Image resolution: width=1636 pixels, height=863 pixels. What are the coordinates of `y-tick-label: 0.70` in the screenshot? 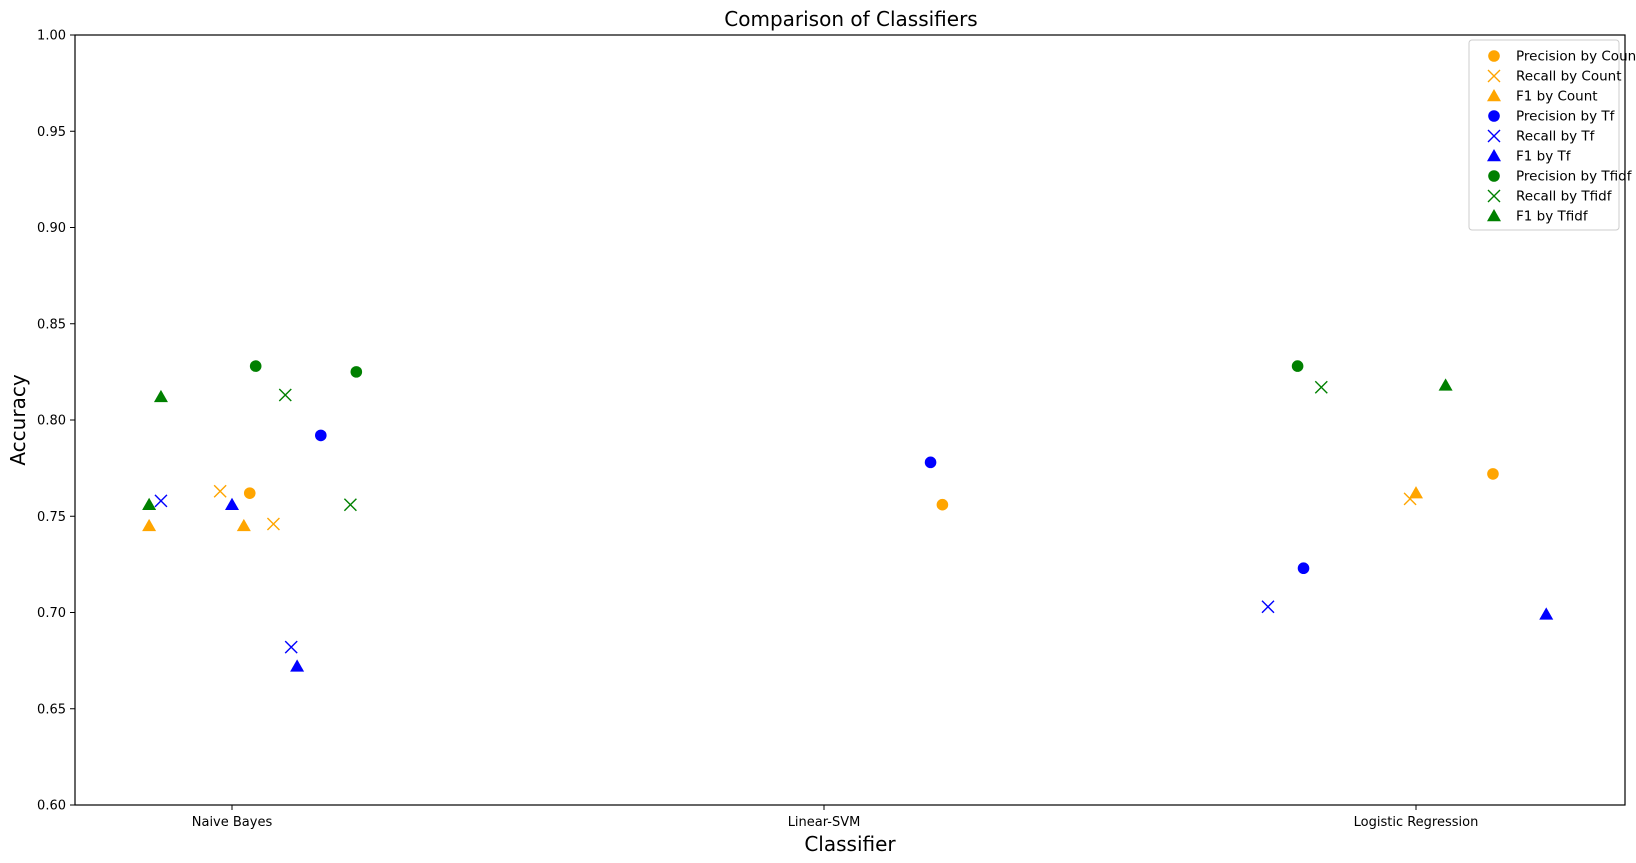 It's located at (51, 613).